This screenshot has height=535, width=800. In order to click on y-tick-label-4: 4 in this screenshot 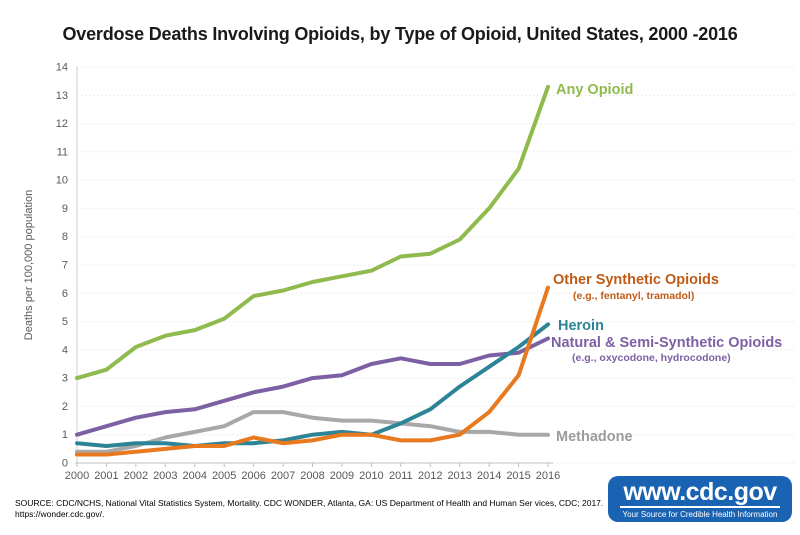, I will do `click(65, 350)`.